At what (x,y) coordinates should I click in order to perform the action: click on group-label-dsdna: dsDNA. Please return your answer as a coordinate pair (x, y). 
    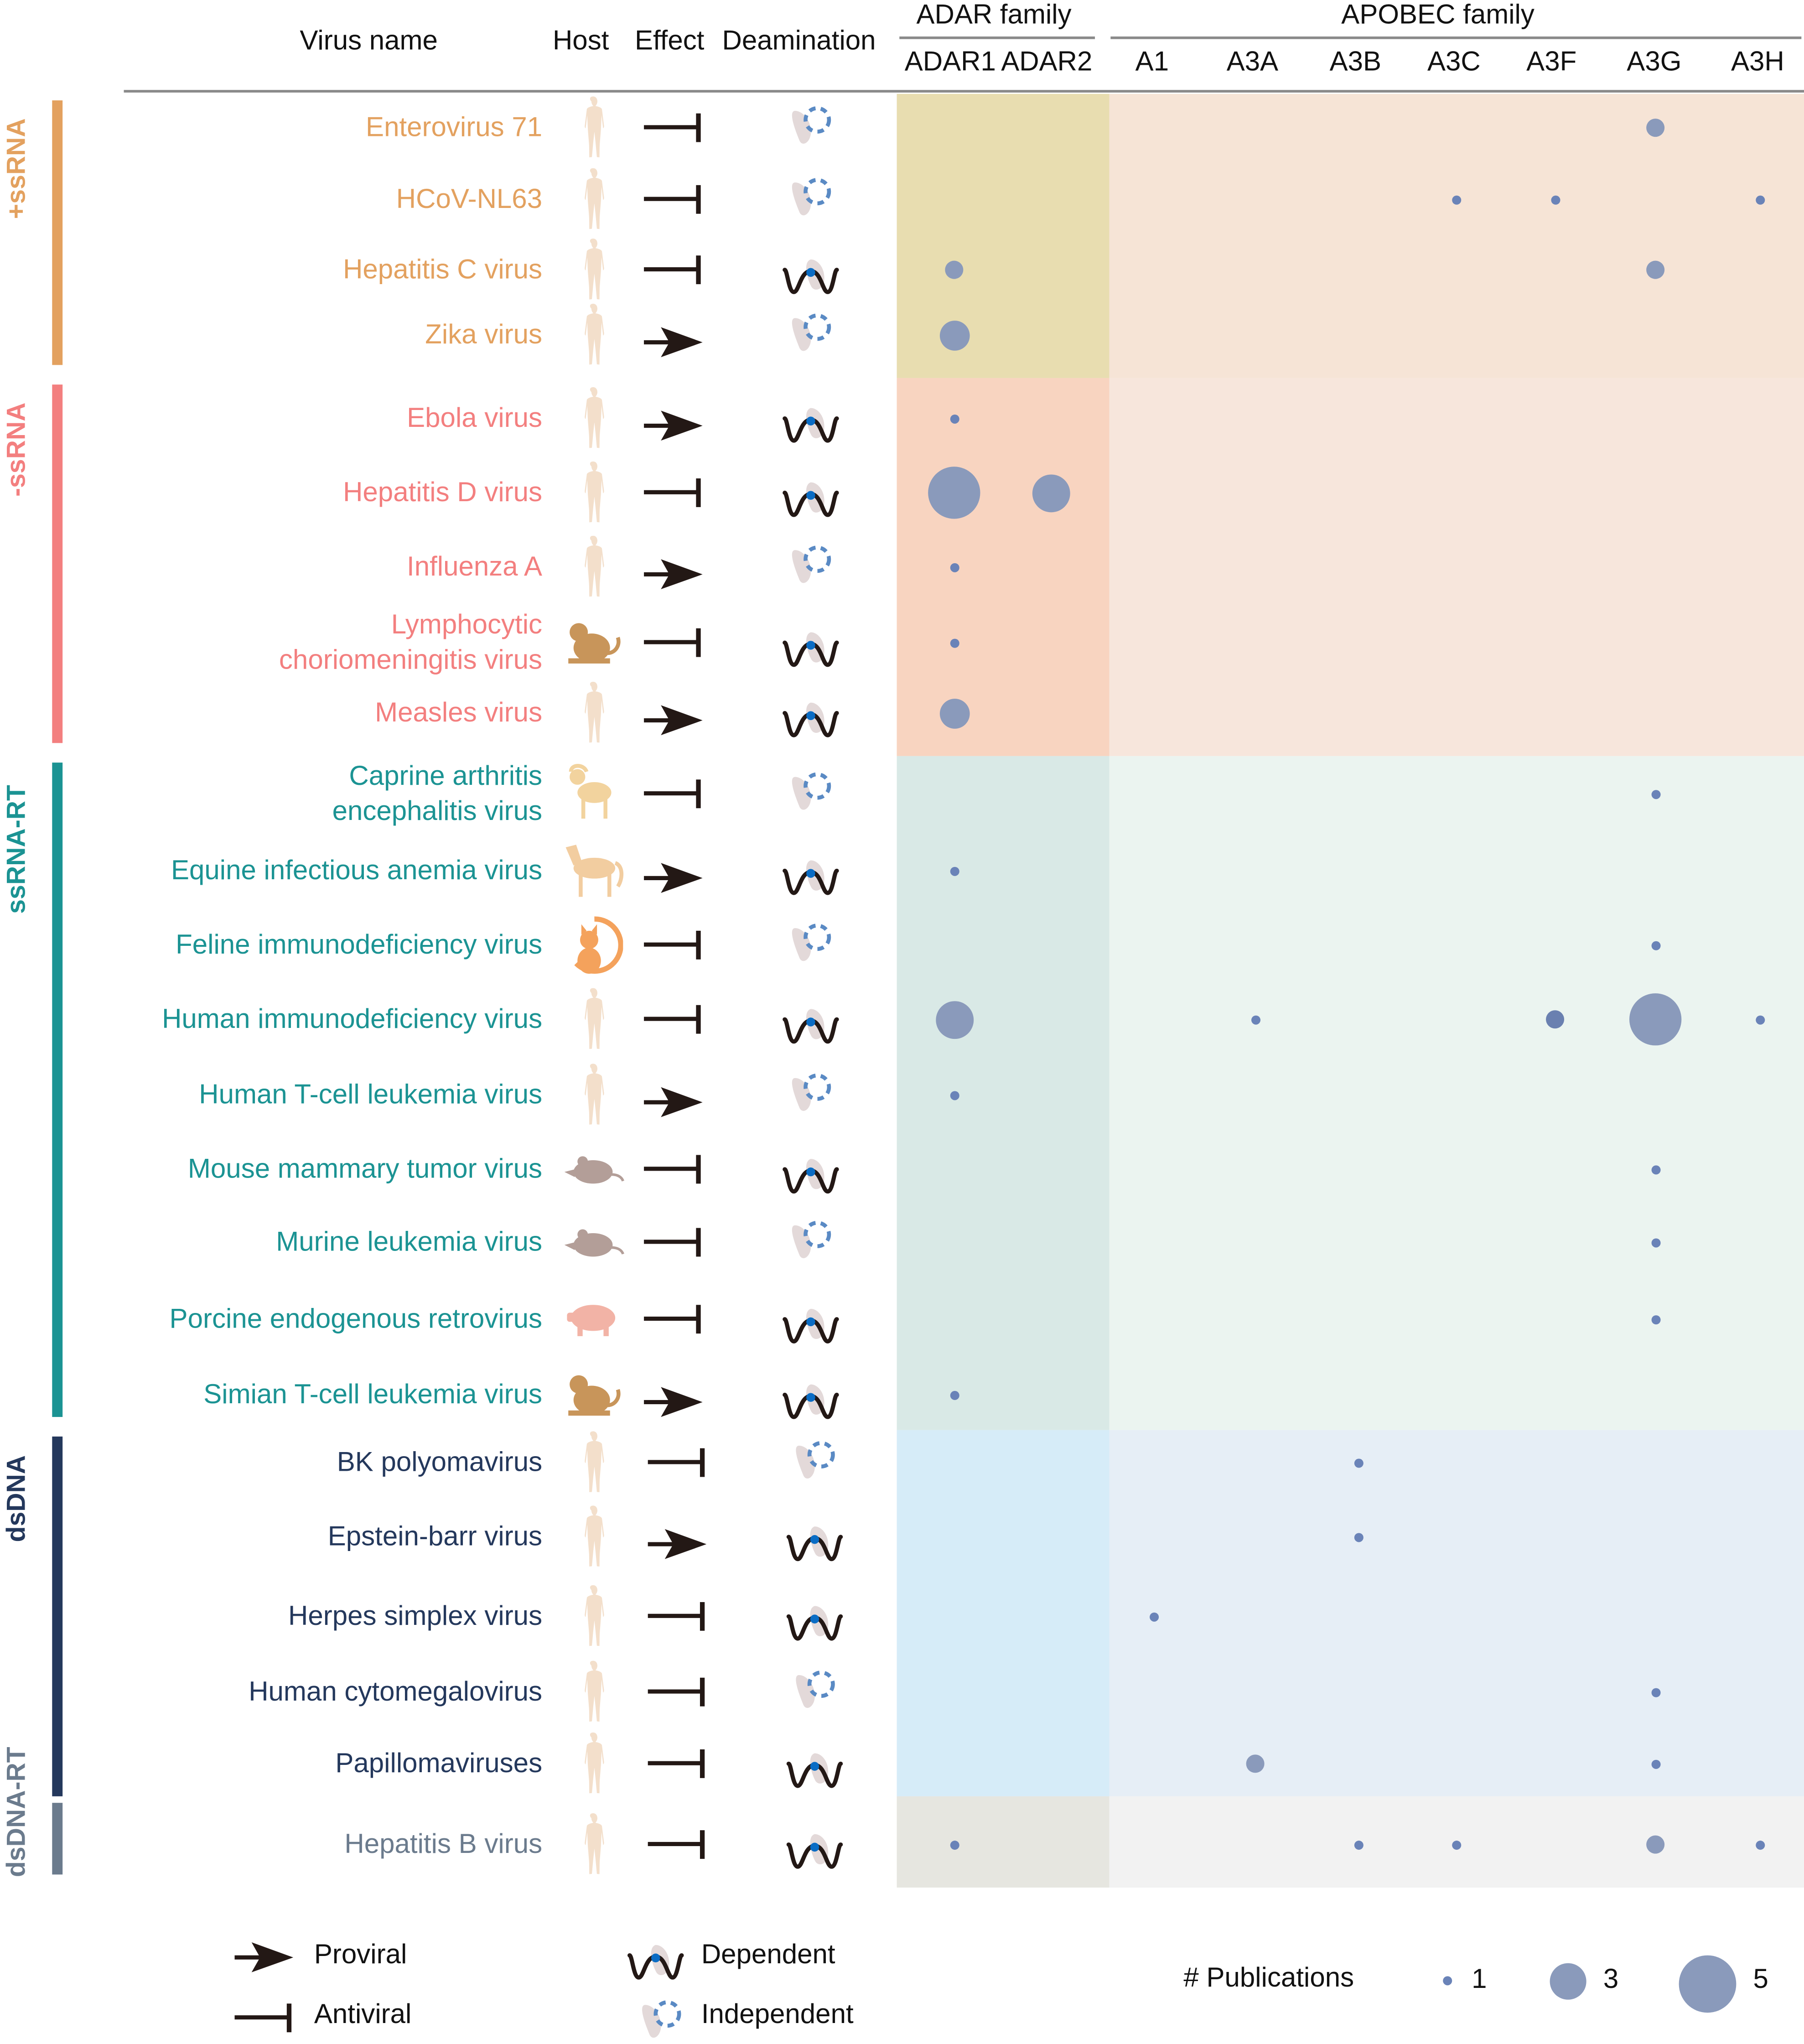
    Looking at the image, I should click on (16, 1498).